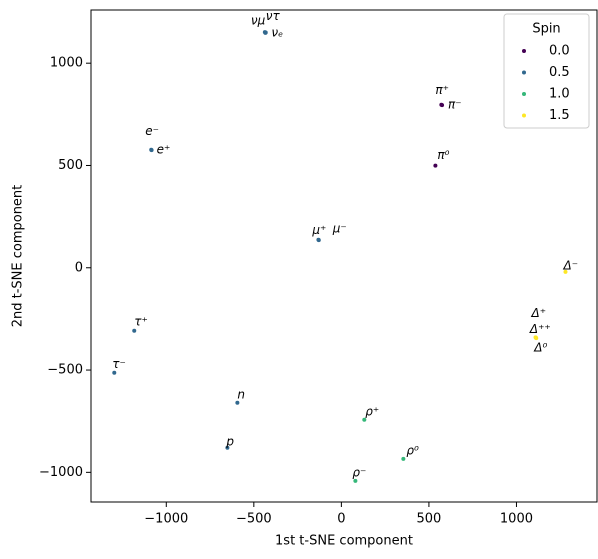  Describe the element at coordinates (164, 150) in the screenshot. I see `point-label: e⁺` at that location.